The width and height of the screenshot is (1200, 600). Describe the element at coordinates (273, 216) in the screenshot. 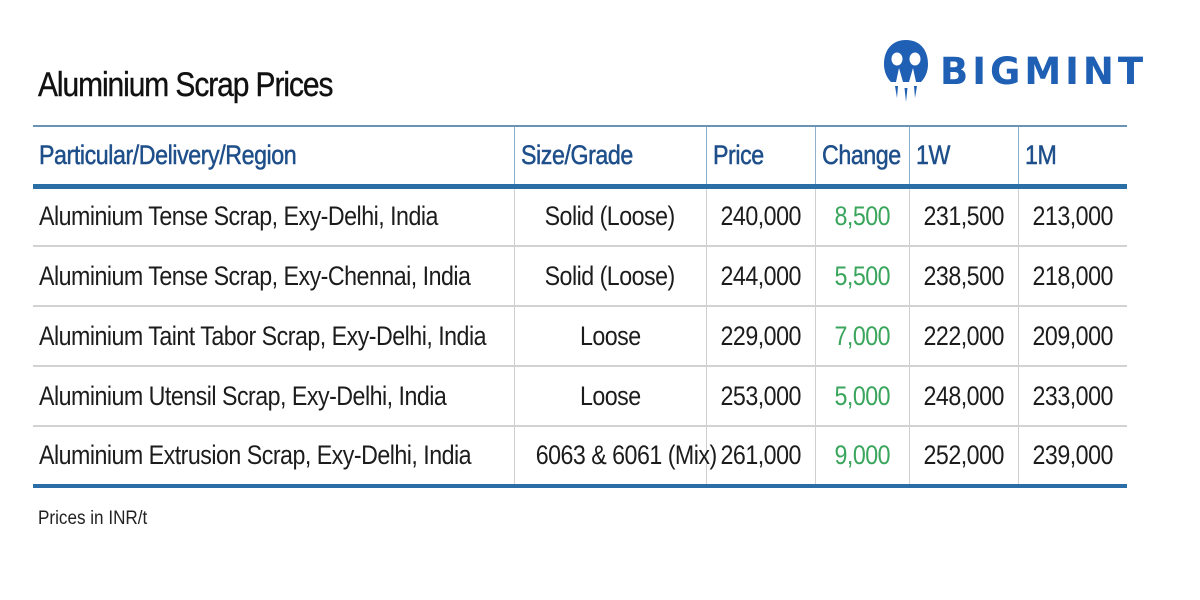

I see `cell-particular: Aluminium Tense Scrap, Exy-Delhi, India` at that location.